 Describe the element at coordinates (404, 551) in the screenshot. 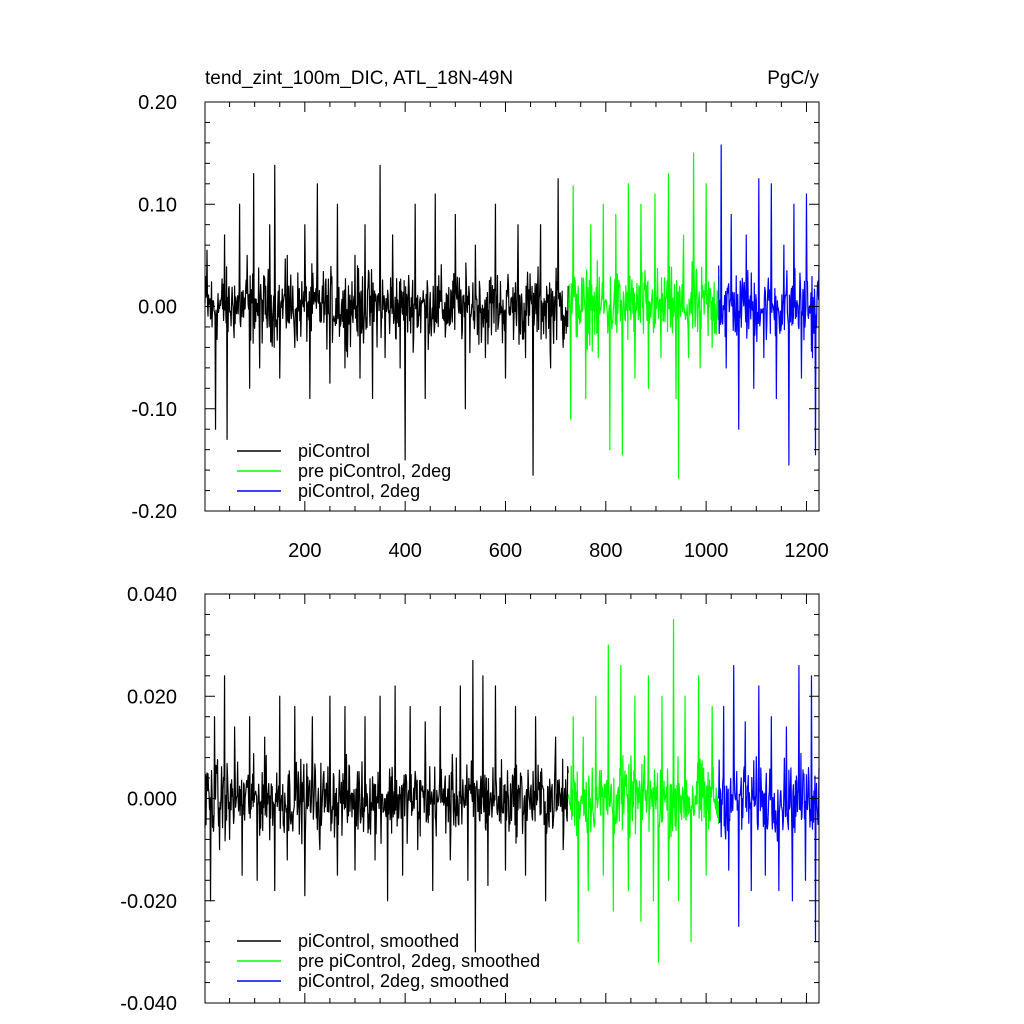

I see `x-tick-label: 400` at that location.